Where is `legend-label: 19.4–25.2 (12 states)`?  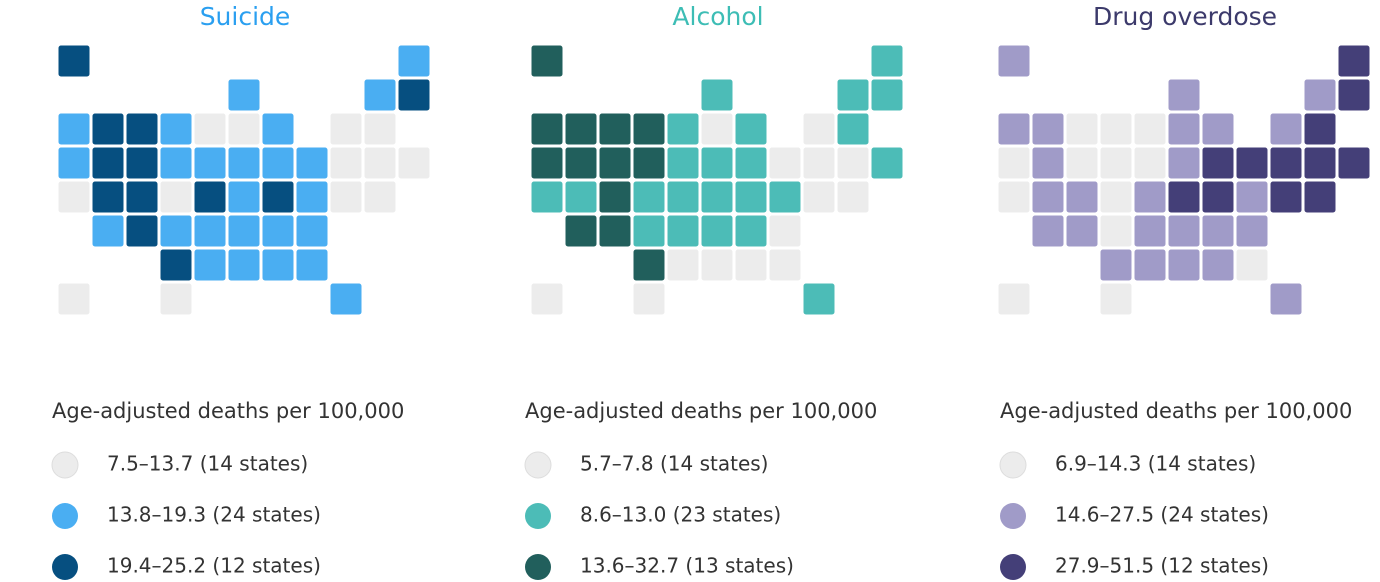
legend-label: 19.4–25.2 (12 states) is located at coordinates (214, 566).